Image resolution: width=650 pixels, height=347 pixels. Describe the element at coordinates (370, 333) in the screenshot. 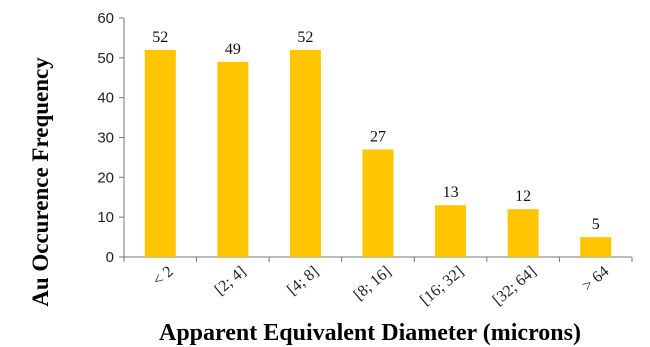

I see `x-axis-title: Apparent Equivalent Diameter (microns)` at that location.